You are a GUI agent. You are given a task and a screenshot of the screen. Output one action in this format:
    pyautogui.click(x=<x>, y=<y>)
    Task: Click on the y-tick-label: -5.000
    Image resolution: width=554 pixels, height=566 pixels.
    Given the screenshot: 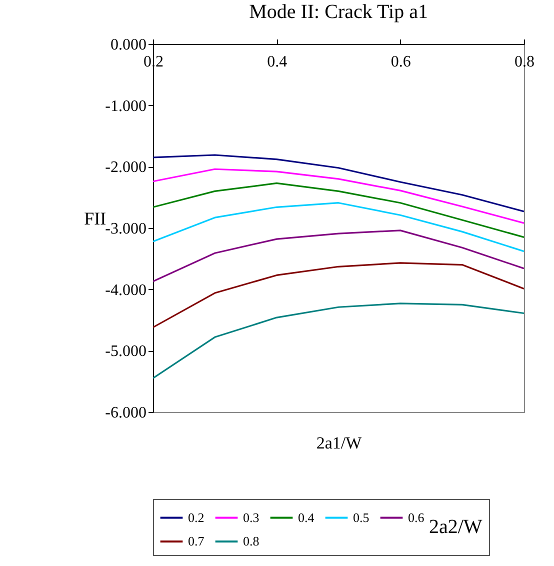 What is the action you would take?
    pyautogui.click(x=125, y=351)
    